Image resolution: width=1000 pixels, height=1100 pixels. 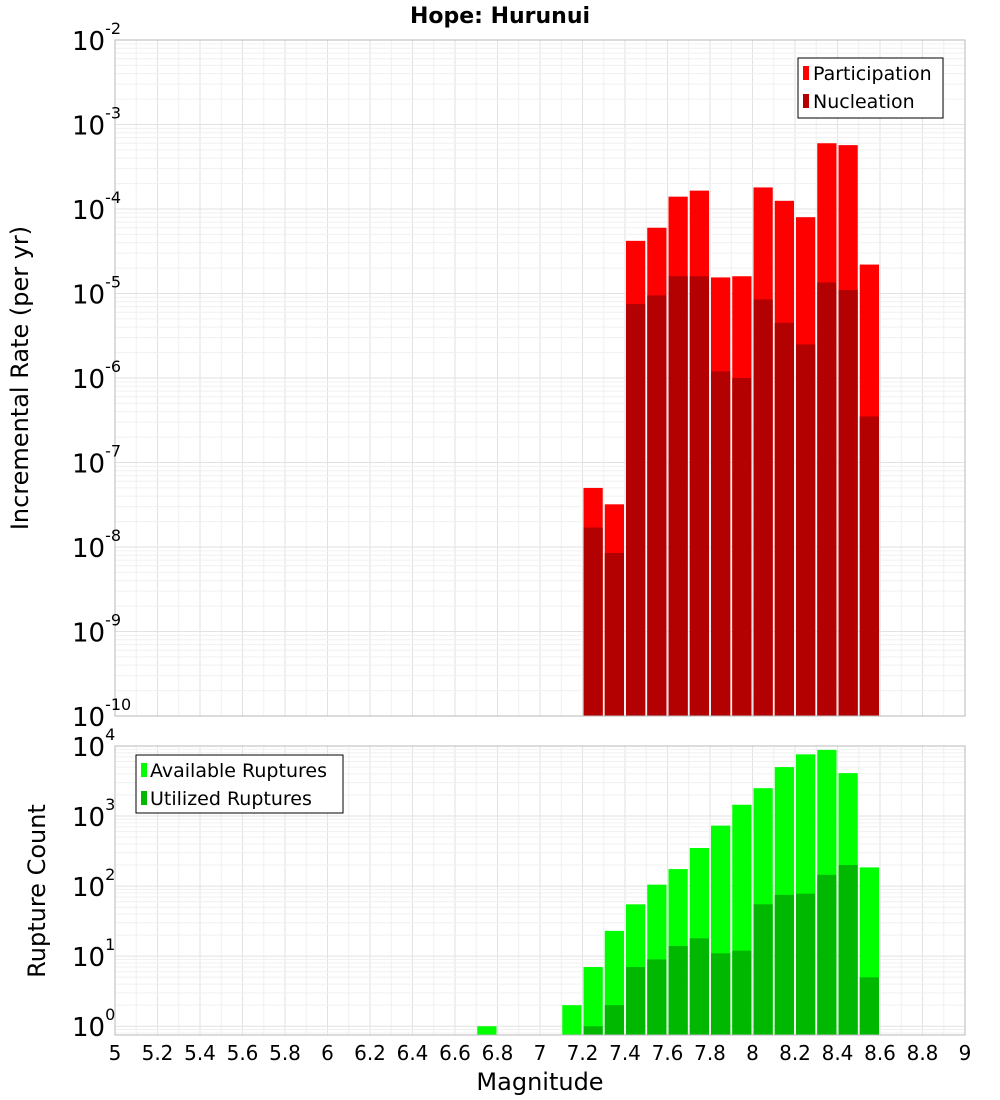 What do you see at coordinates (118, 704) in the screenshot?
I see `top-y-tick-exp: -10` at bounding box center [118, 704].